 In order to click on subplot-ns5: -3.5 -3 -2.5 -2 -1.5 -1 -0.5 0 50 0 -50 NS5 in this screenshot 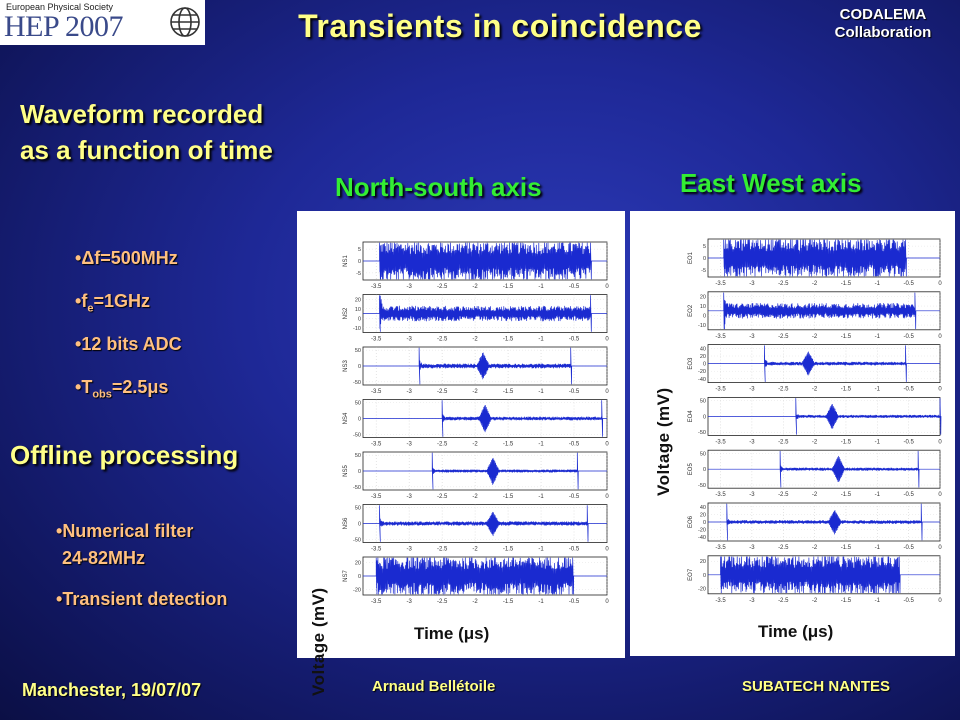, I will do `click(476, 475)`.